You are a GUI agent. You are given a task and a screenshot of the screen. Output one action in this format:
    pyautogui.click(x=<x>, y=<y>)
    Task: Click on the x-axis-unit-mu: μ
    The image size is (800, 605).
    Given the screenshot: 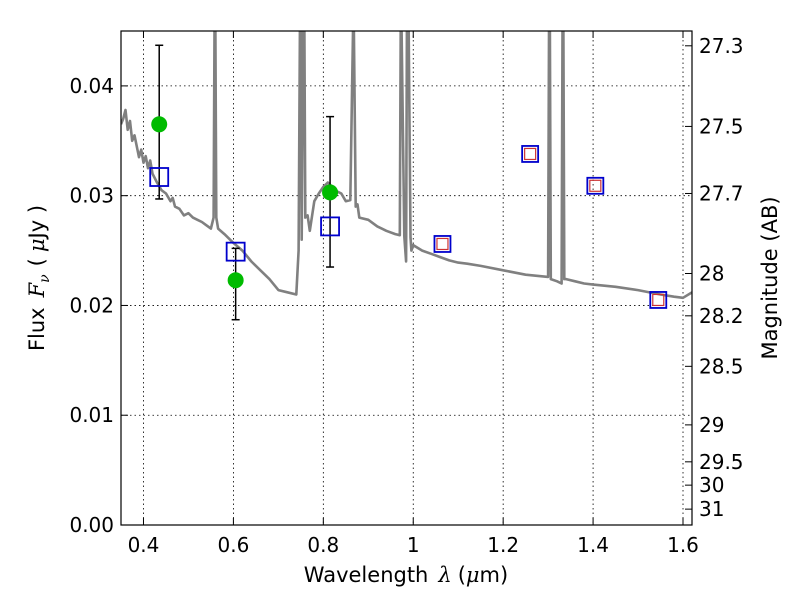 What is the action you would take?
    pyautogui.click(x=473, y=575)
    